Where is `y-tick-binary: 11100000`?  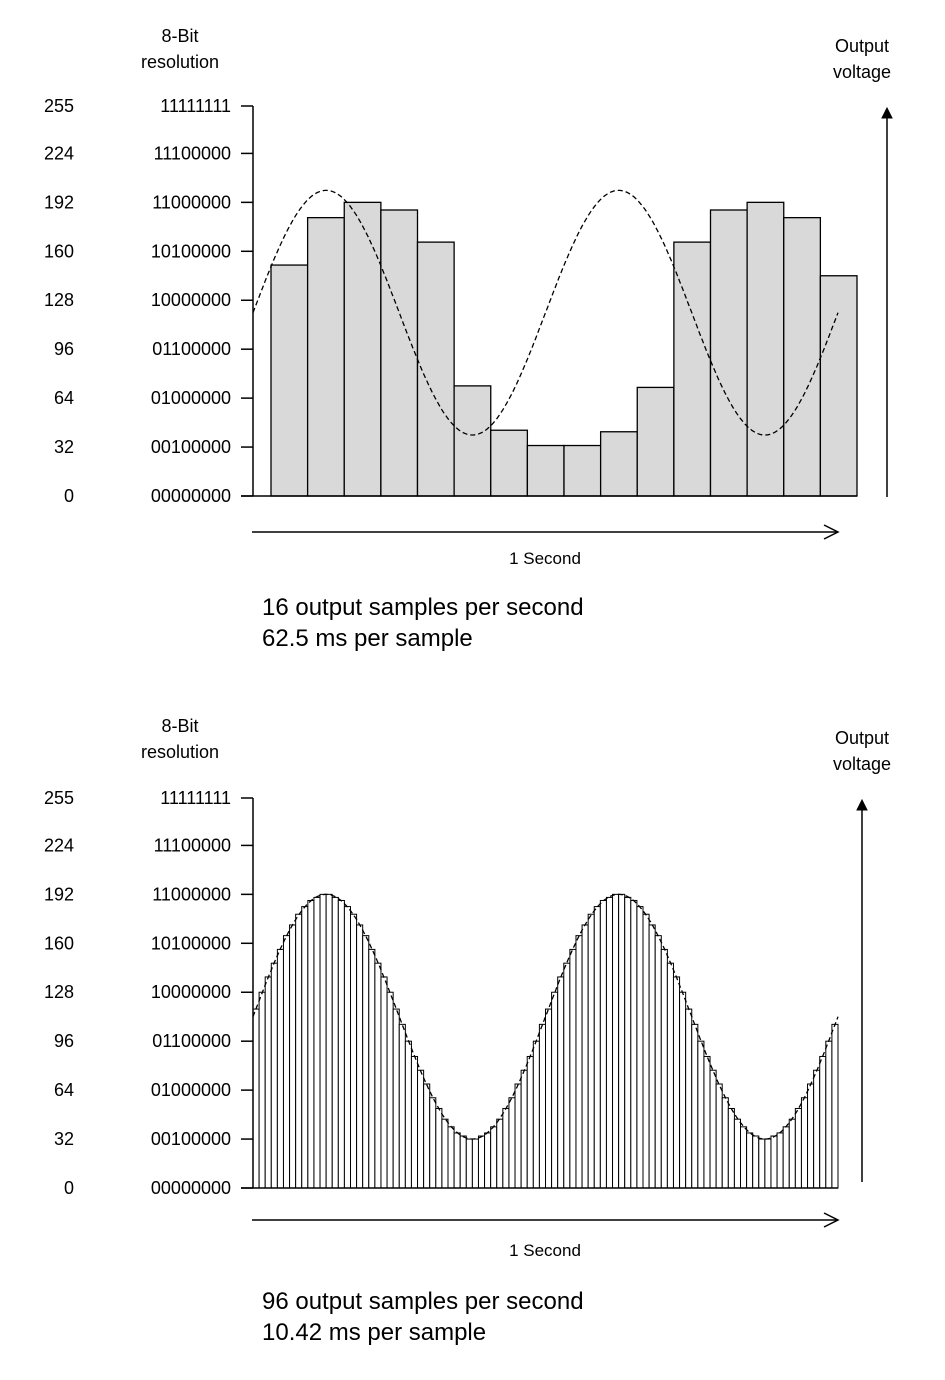 y-tick-binary: 11100000 is located at coordinates (192, 845).